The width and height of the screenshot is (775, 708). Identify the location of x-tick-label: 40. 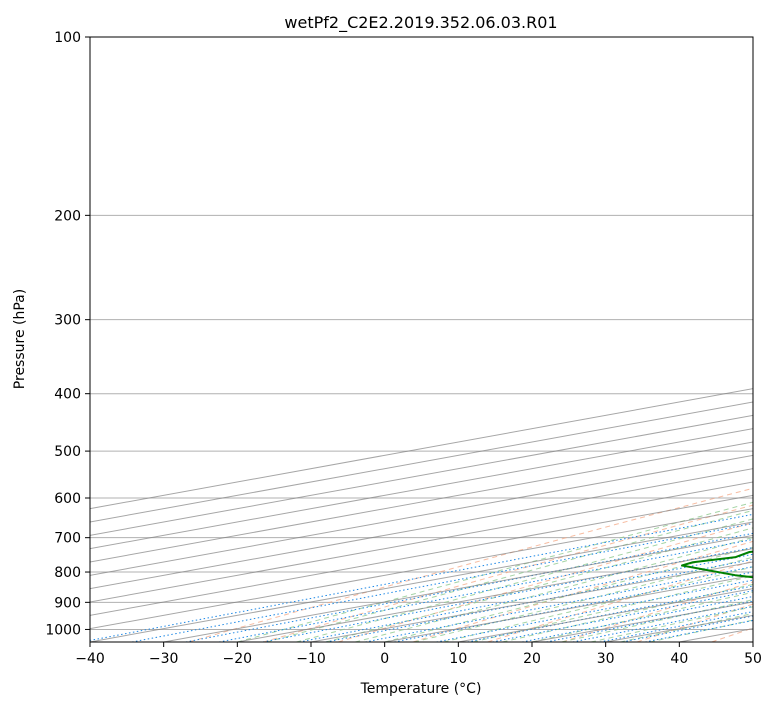
(679, 659).